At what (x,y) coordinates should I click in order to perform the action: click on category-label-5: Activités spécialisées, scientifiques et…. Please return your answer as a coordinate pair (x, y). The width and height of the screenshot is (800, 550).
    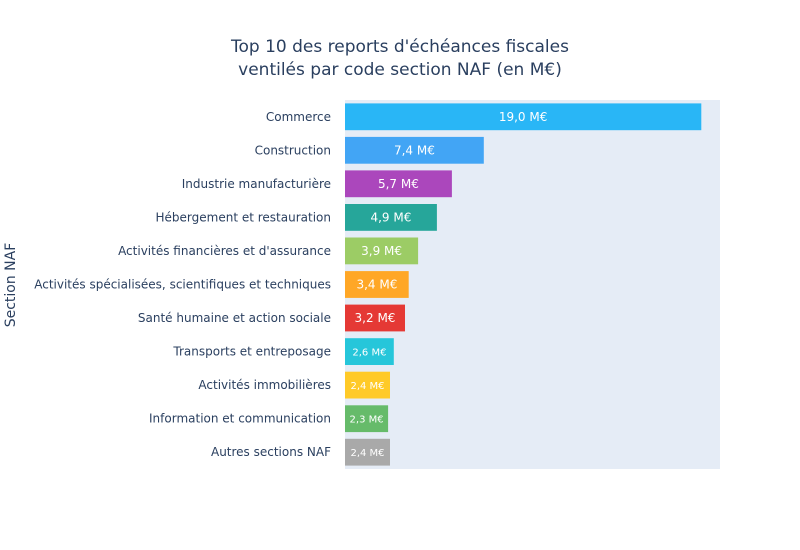
    Looking at the image, I should click on (182, 285).